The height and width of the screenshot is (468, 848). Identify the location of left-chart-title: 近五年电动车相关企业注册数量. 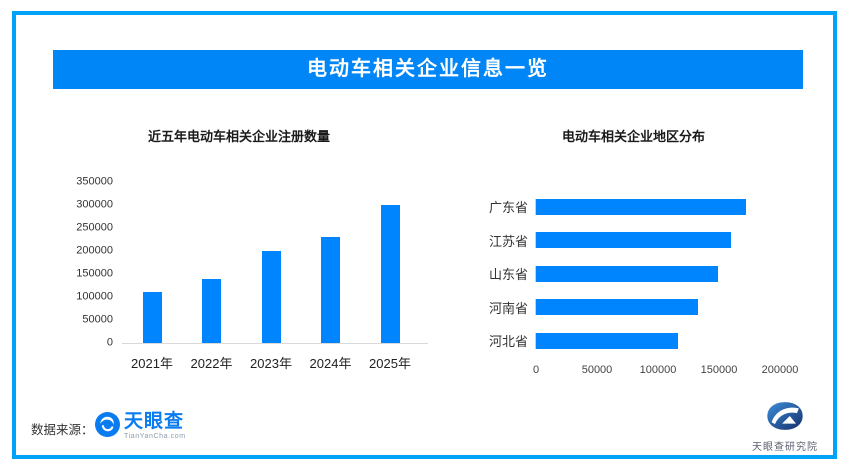
(239, 136).